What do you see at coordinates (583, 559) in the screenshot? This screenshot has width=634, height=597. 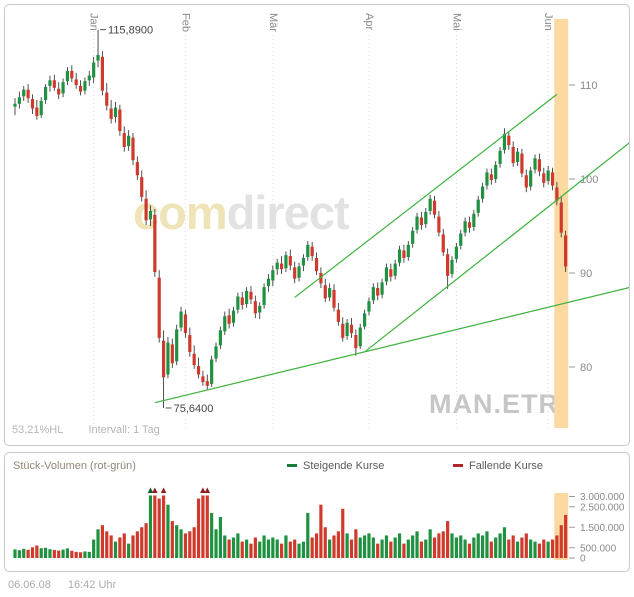 I see `volume-tick-label: 0` at bounding box center [583, 559].